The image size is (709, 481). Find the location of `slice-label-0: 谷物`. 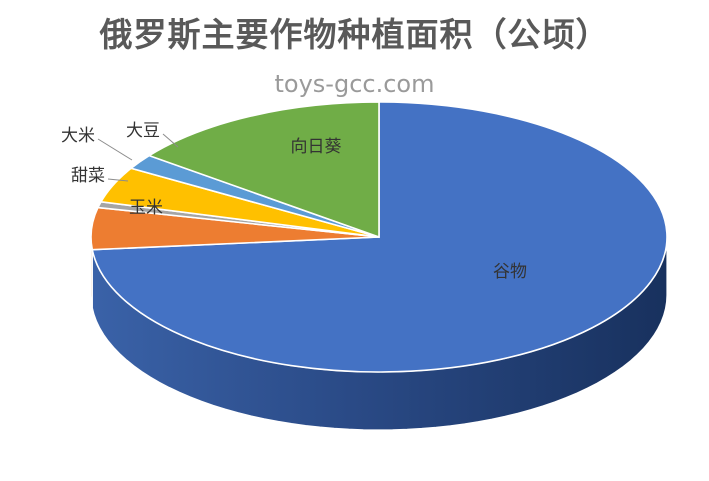

slice-label-0: 谷物 is located at coordinates (510, 272).